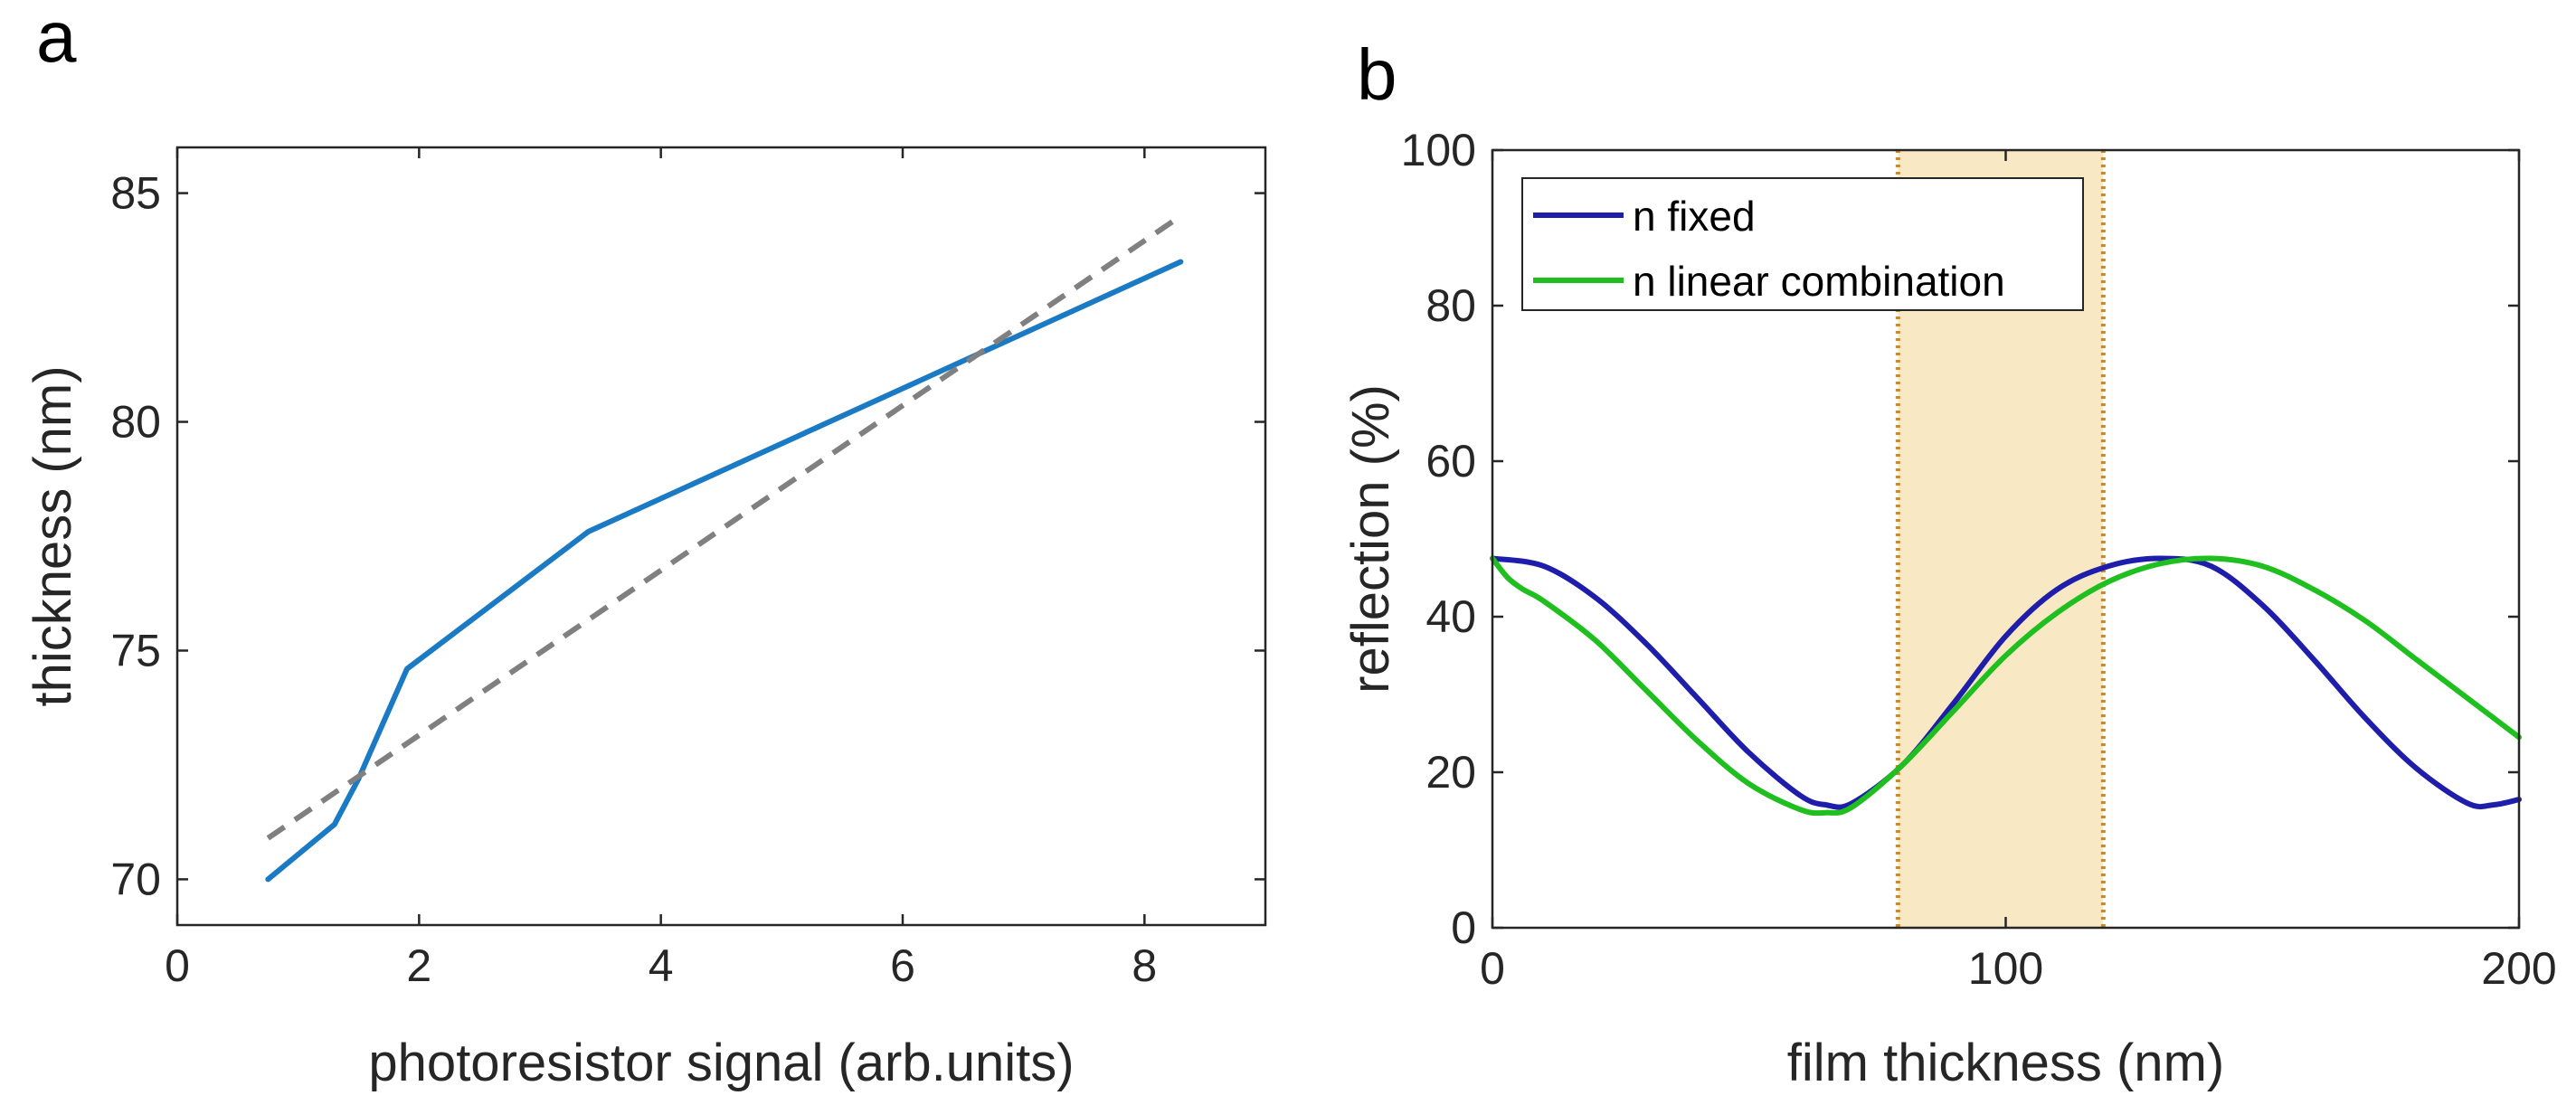 This screenshot has width=2576, height=1105. What do you see at coordinates (1492, 968) in the screenshot?
I see `chart-b-xtick-label: 0` at bounding box center [1492, 968].